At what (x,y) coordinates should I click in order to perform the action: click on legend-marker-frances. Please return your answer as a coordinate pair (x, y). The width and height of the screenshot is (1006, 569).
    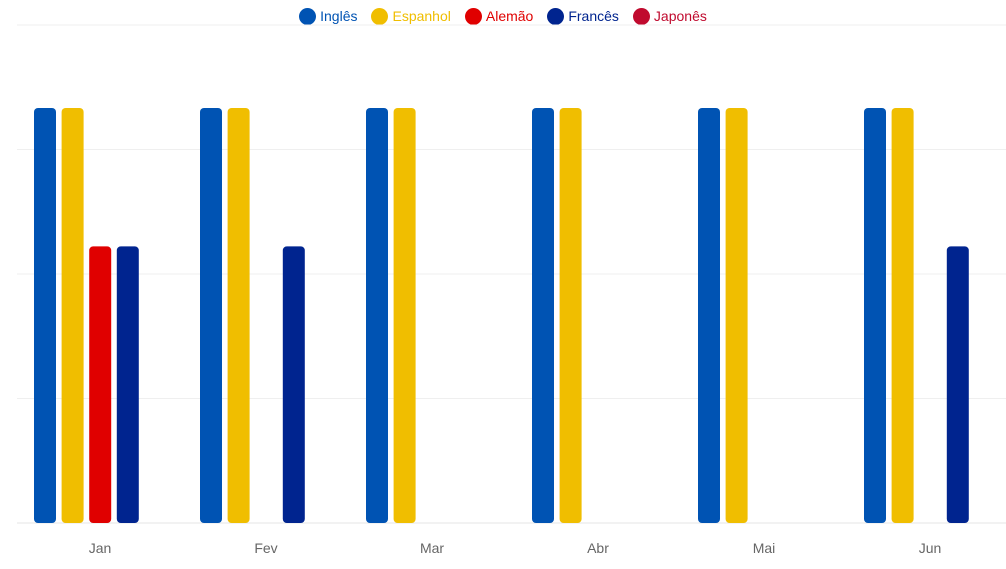
    Looking at the image, I should click on (556, 16).